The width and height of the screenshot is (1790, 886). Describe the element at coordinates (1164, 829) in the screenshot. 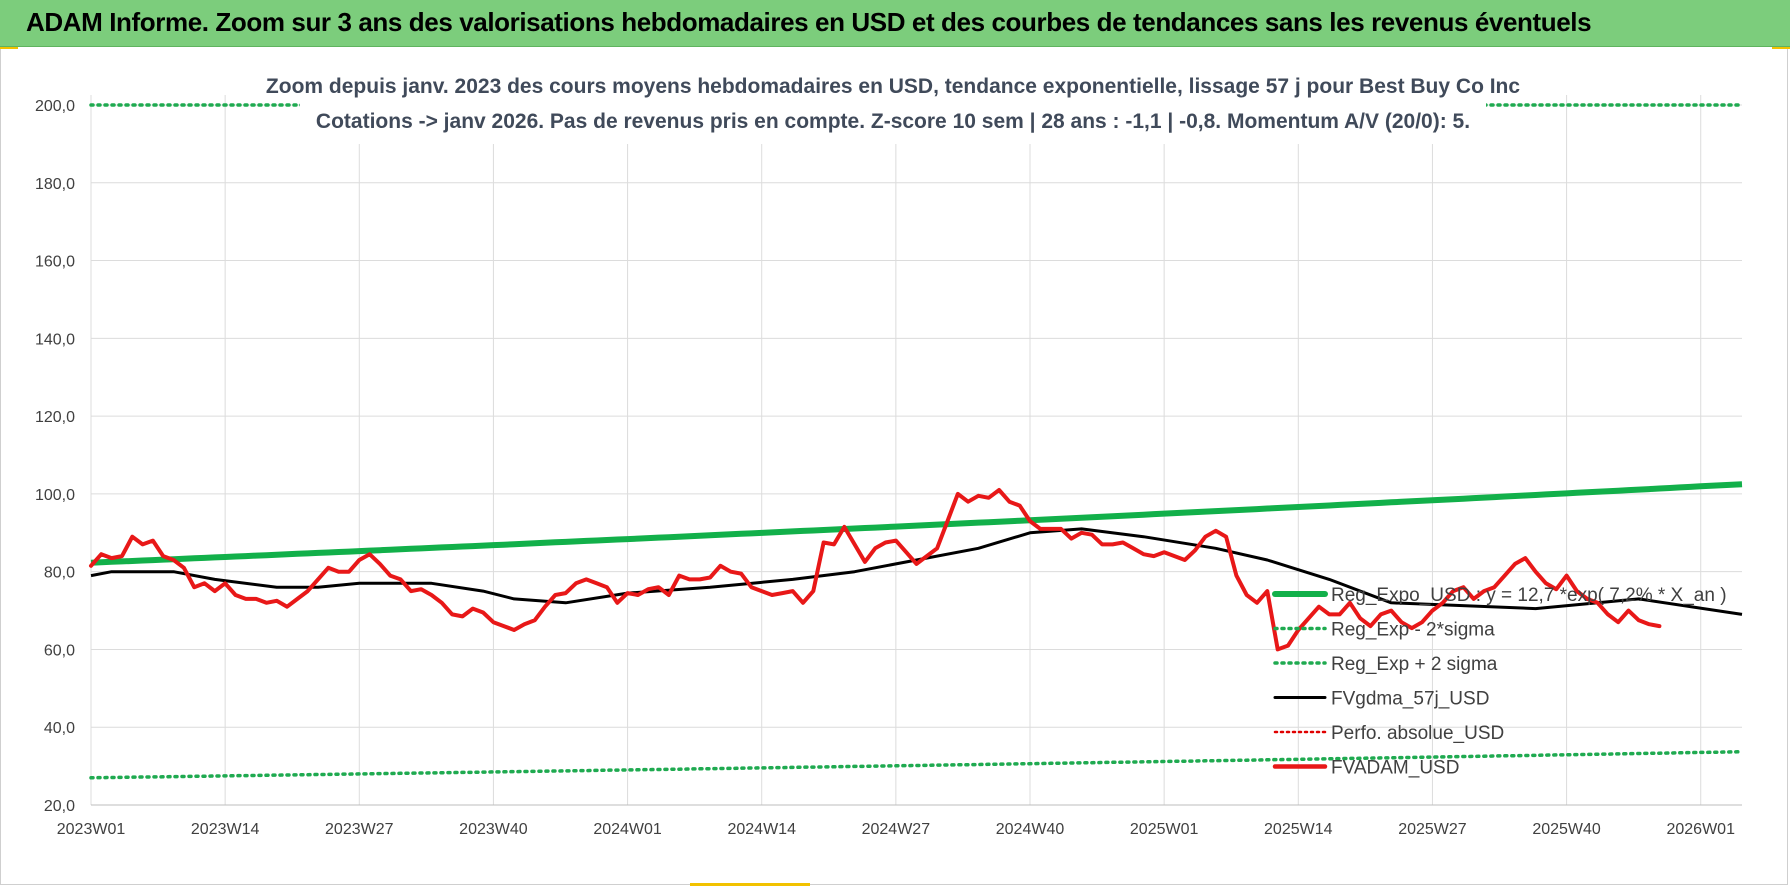

I see `x-tick-label: 2025W01` at that location.